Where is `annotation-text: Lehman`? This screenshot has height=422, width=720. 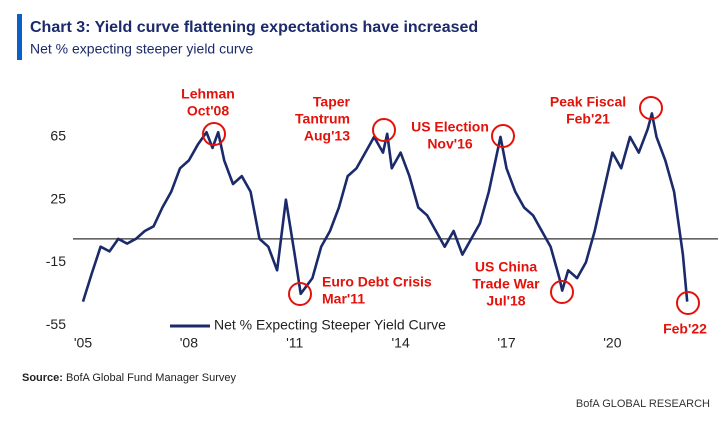 annotation-text: Lehman is located at coordinates (208, 94).